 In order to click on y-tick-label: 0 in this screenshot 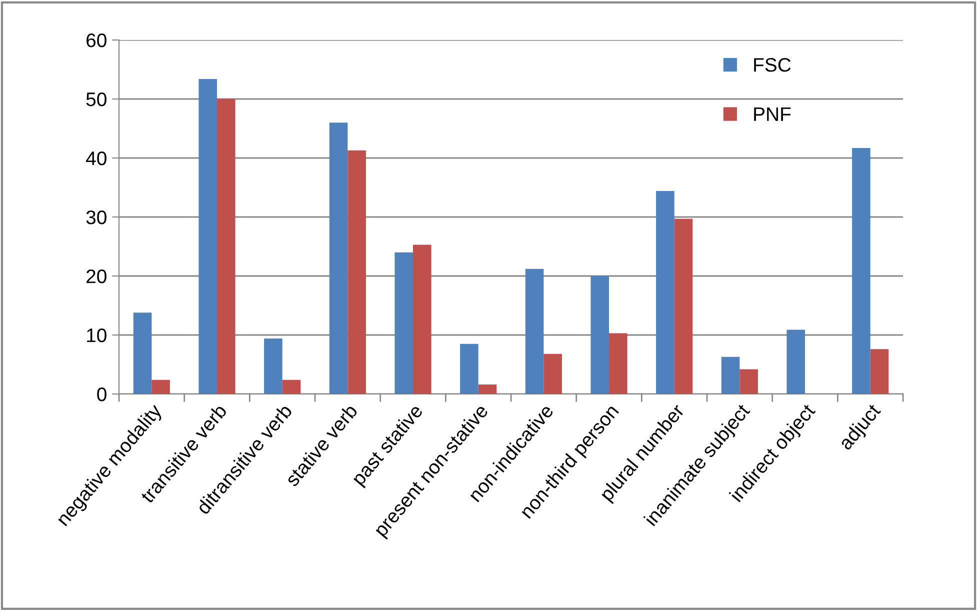, I will do `click(101, 394)`.